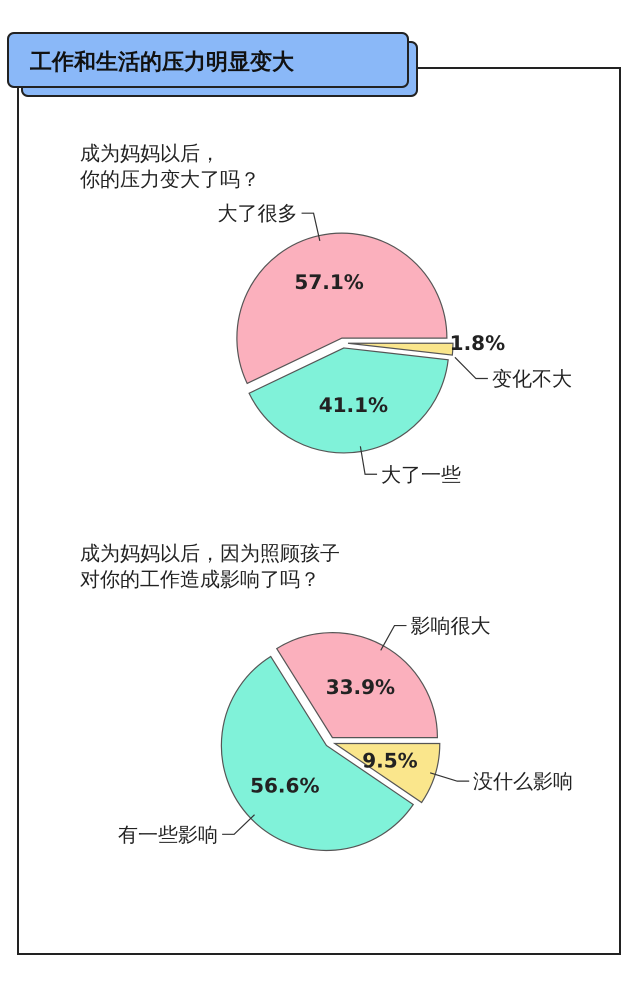  What do you see at coordinates (210, 566) in the screenshot?
I see `chart-subtitle: 成为妈妈以后，因为照顾孩子对你的工作造成影响了吗？` at bounding box center [210, 566].